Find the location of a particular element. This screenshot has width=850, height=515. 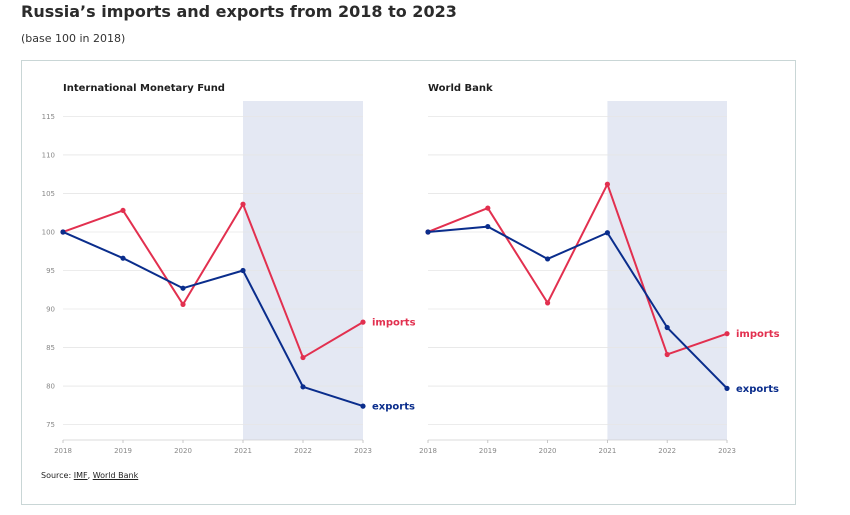

source-link-world-bank: World Bank is located at coordinates (115, 475).